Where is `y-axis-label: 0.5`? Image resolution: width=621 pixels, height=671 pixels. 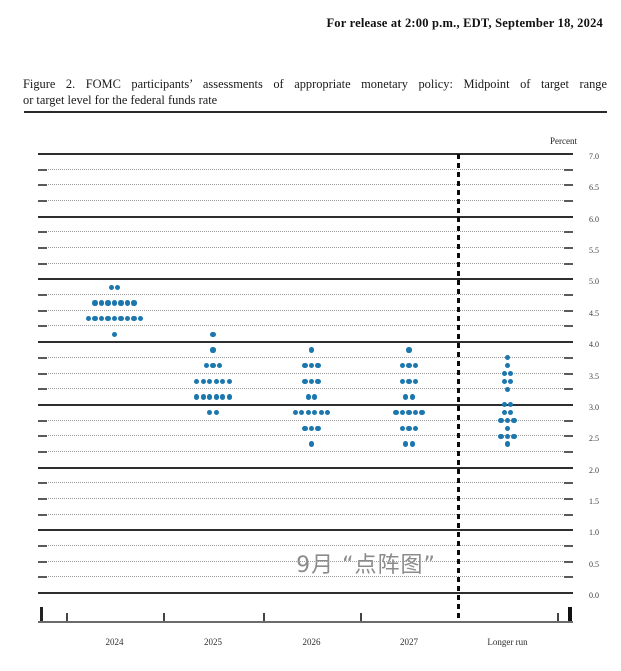
y-axis-label: 0.5 is located at coordinates (594, 564).